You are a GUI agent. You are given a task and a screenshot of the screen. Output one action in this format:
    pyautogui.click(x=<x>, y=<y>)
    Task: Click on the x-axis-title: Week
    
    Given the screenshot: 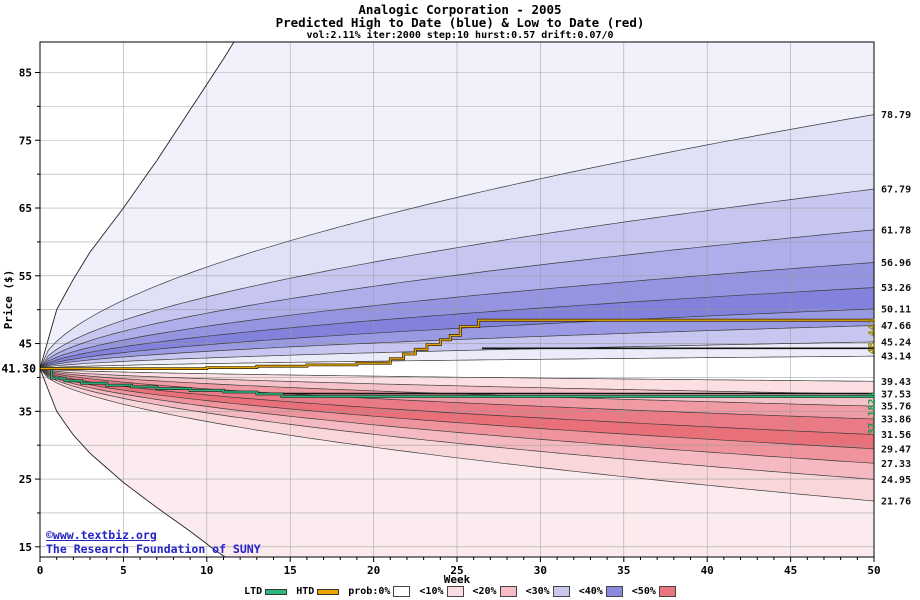 What is the action you would take?
    pyautogui.click(x=457, y=579)
    